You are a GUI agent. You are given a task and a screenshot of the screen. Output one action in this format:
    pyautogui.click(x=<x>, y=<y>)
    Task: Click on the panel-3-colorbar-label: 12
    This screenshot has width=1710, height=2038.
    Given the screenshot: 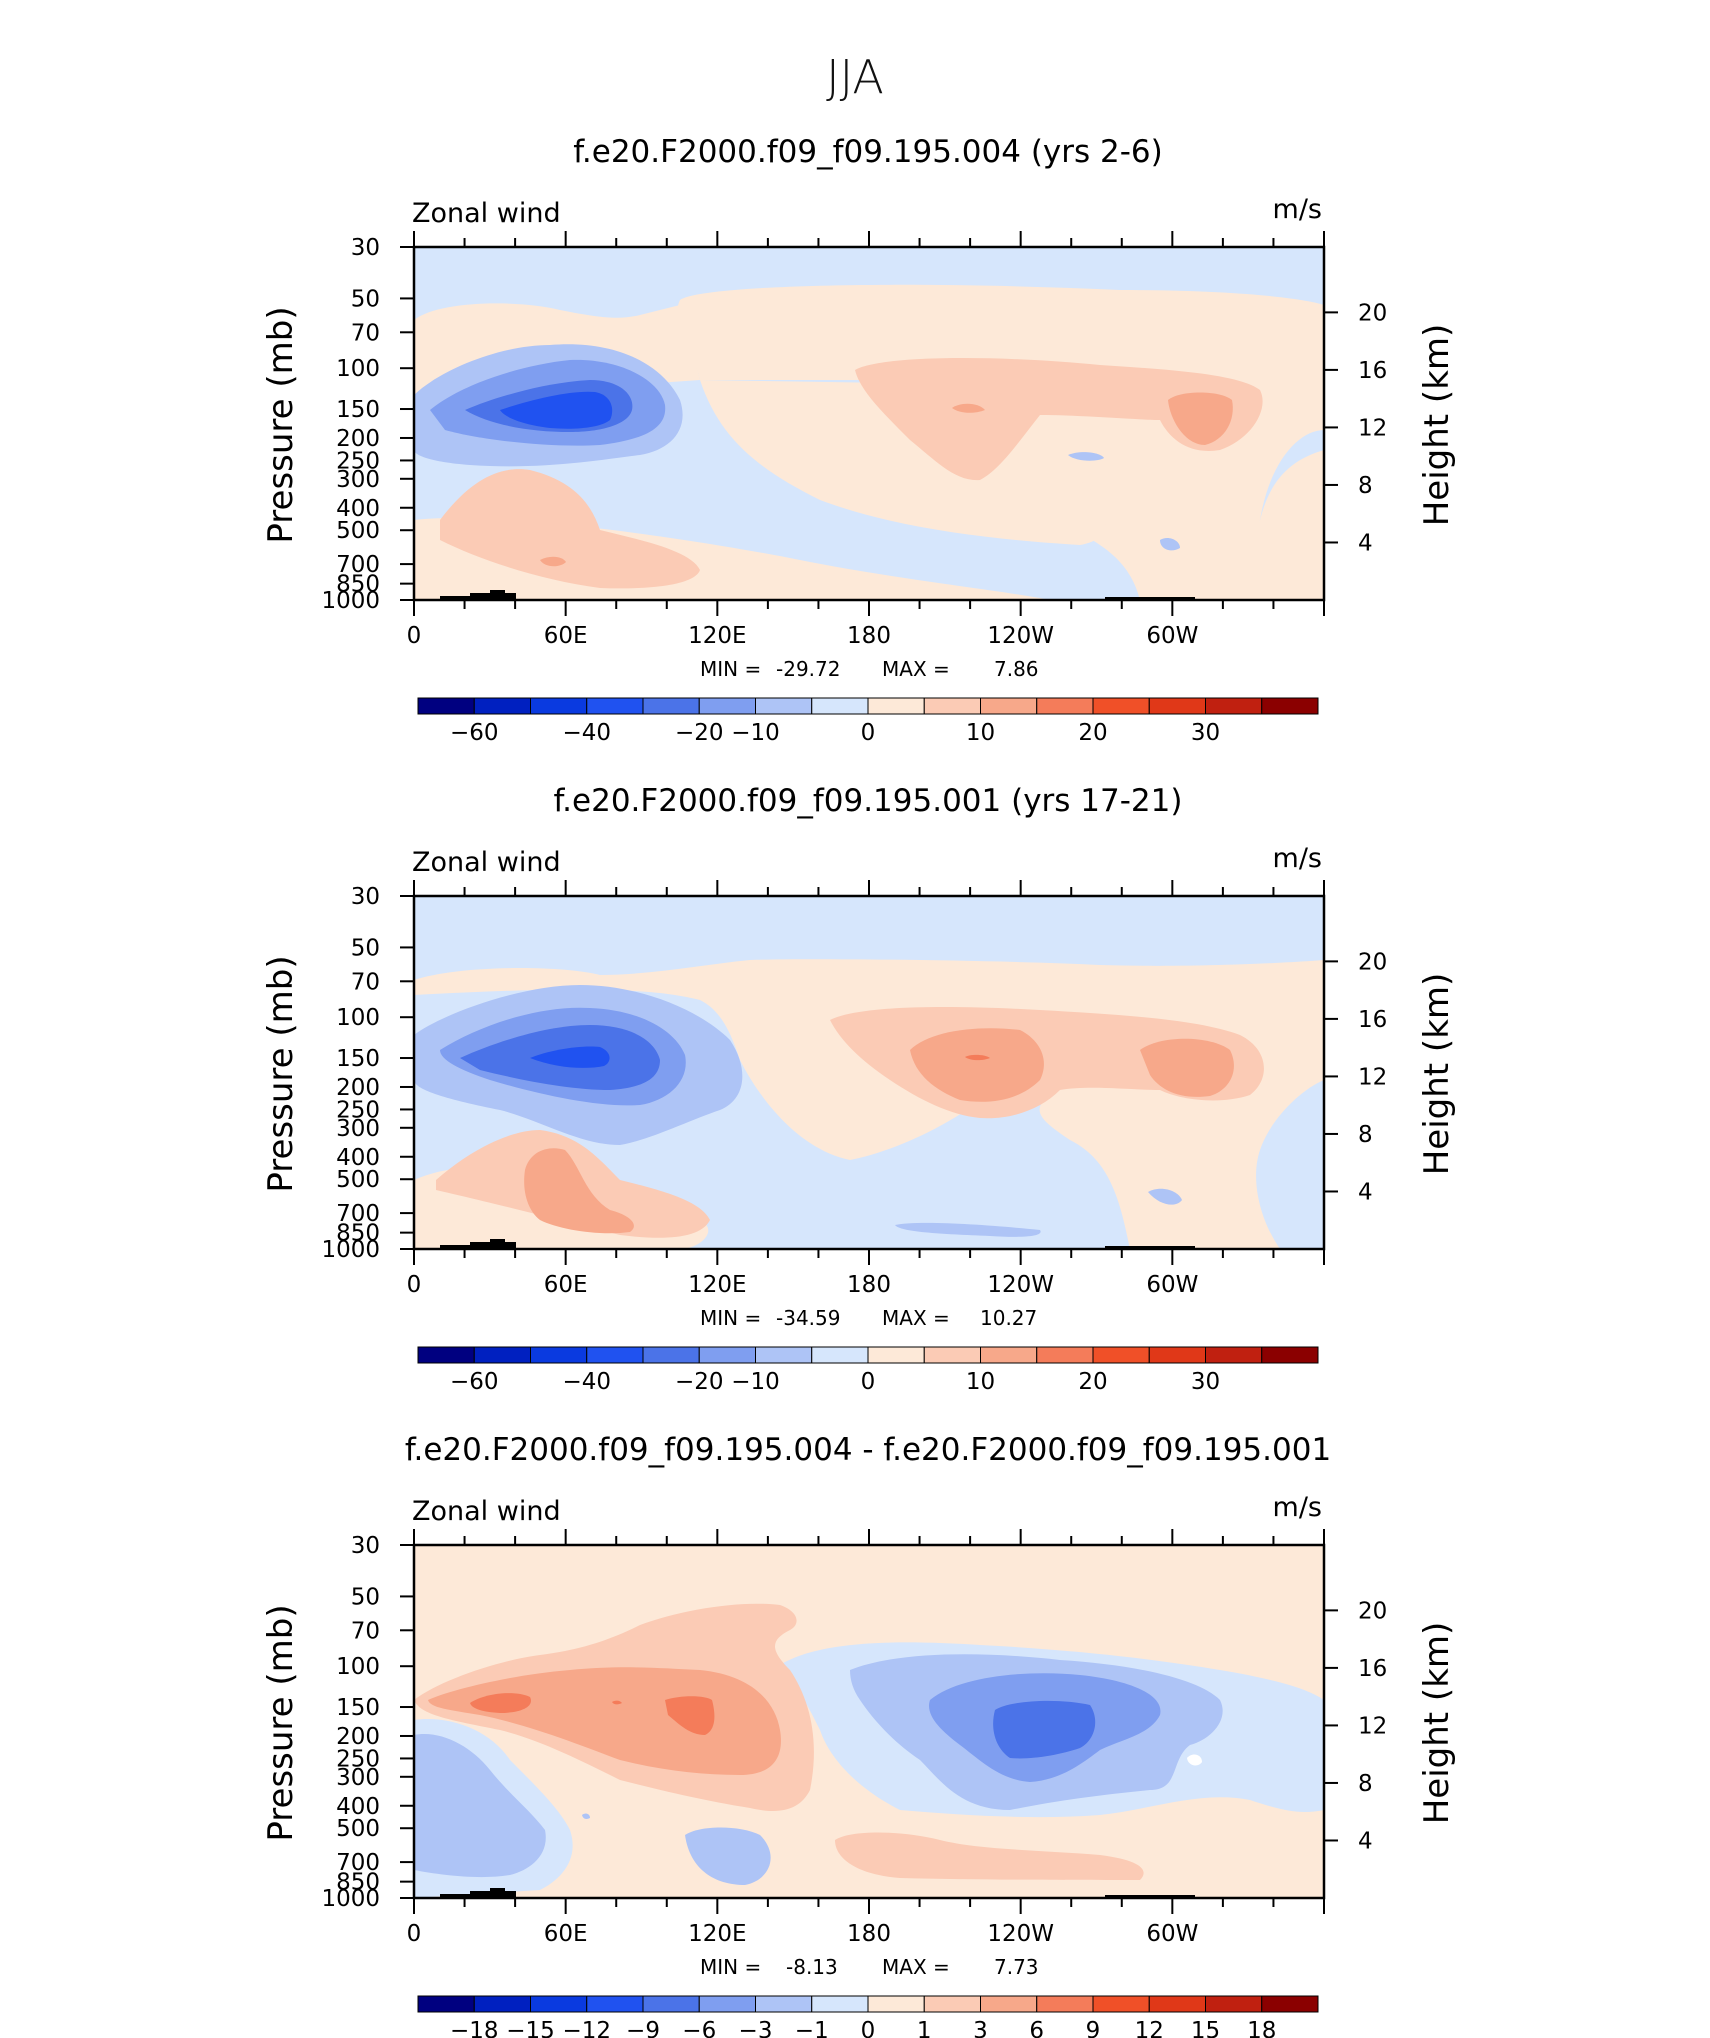 What is the action you would take?
    pyautogui.click(x=1149, y=2028)
    